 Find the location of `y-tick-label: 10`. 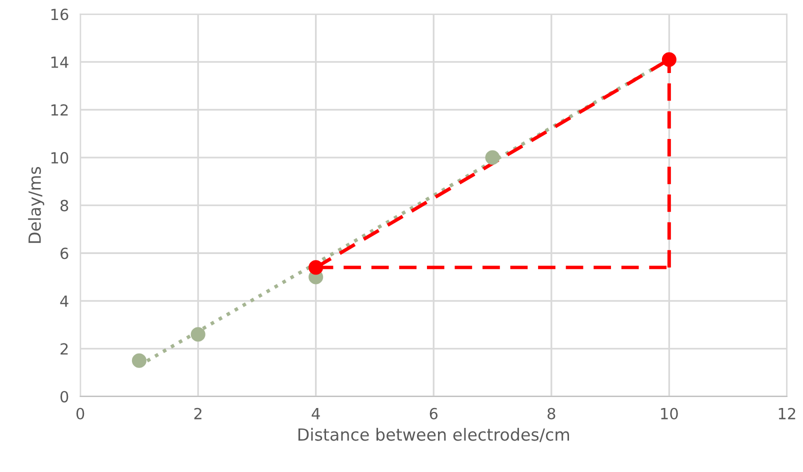

y-tick-label: 10 is located at coordinates (59, 158).